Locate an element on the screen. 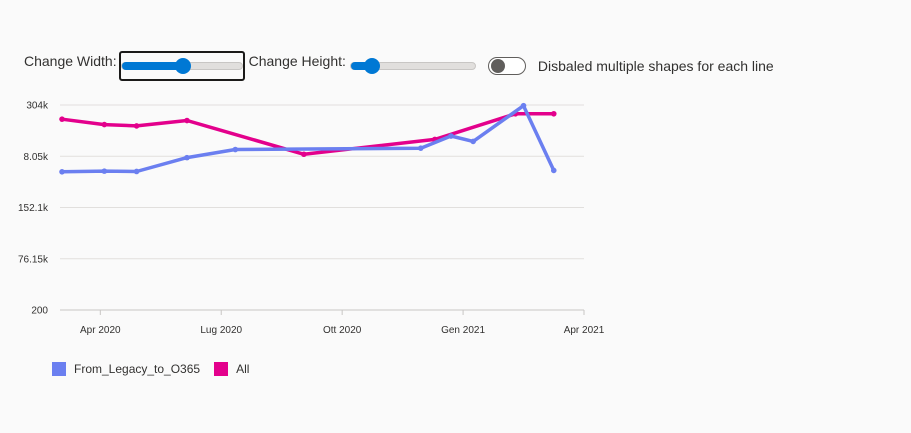 This screenshot has width=911, height=433. toggle-label: Disbaled multiple shapes for each line is located at coordinates (655, 66).